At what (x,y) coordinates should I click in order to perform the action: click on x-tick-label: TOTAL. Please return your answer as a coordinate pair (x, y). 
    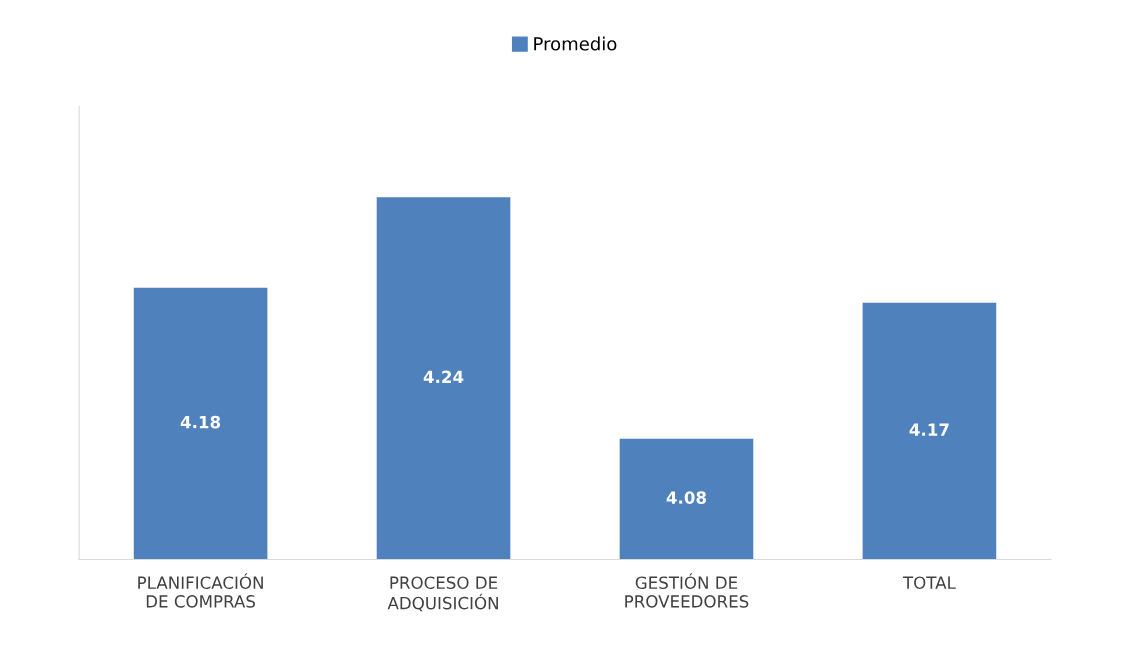
    Looking at the image, I should click on (929, 583).